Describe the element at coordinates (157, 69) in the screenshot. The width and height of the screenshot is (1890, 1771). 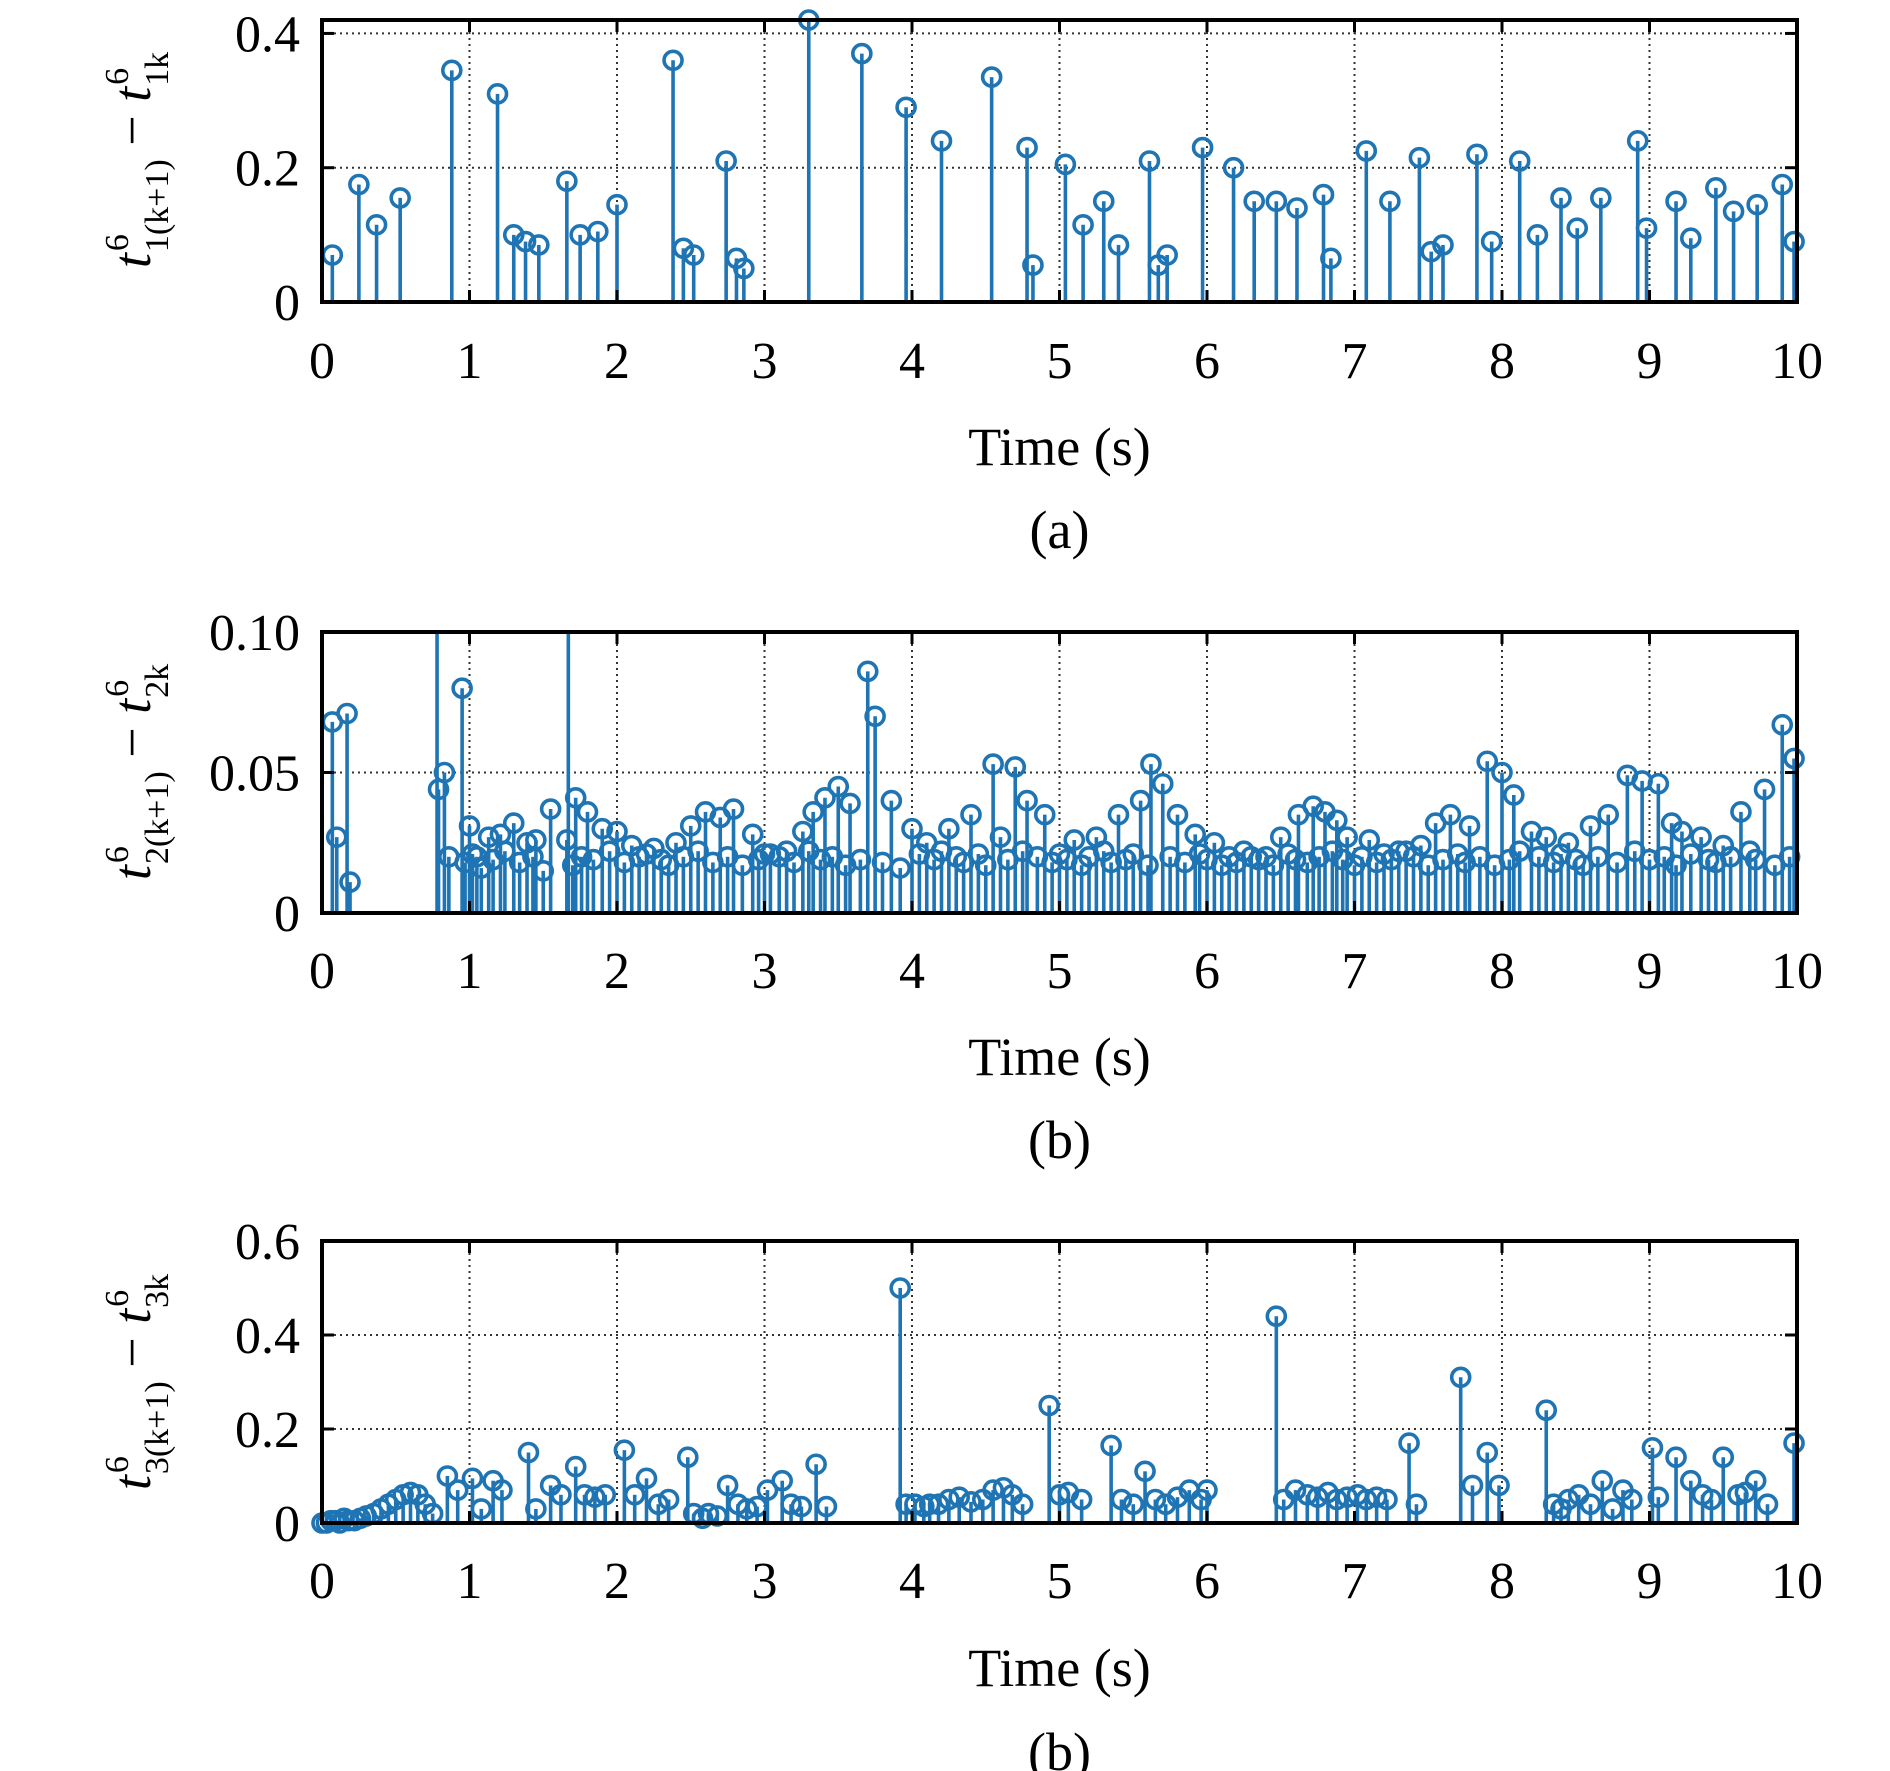
I see `ylabel-sub: 1k` at that location.